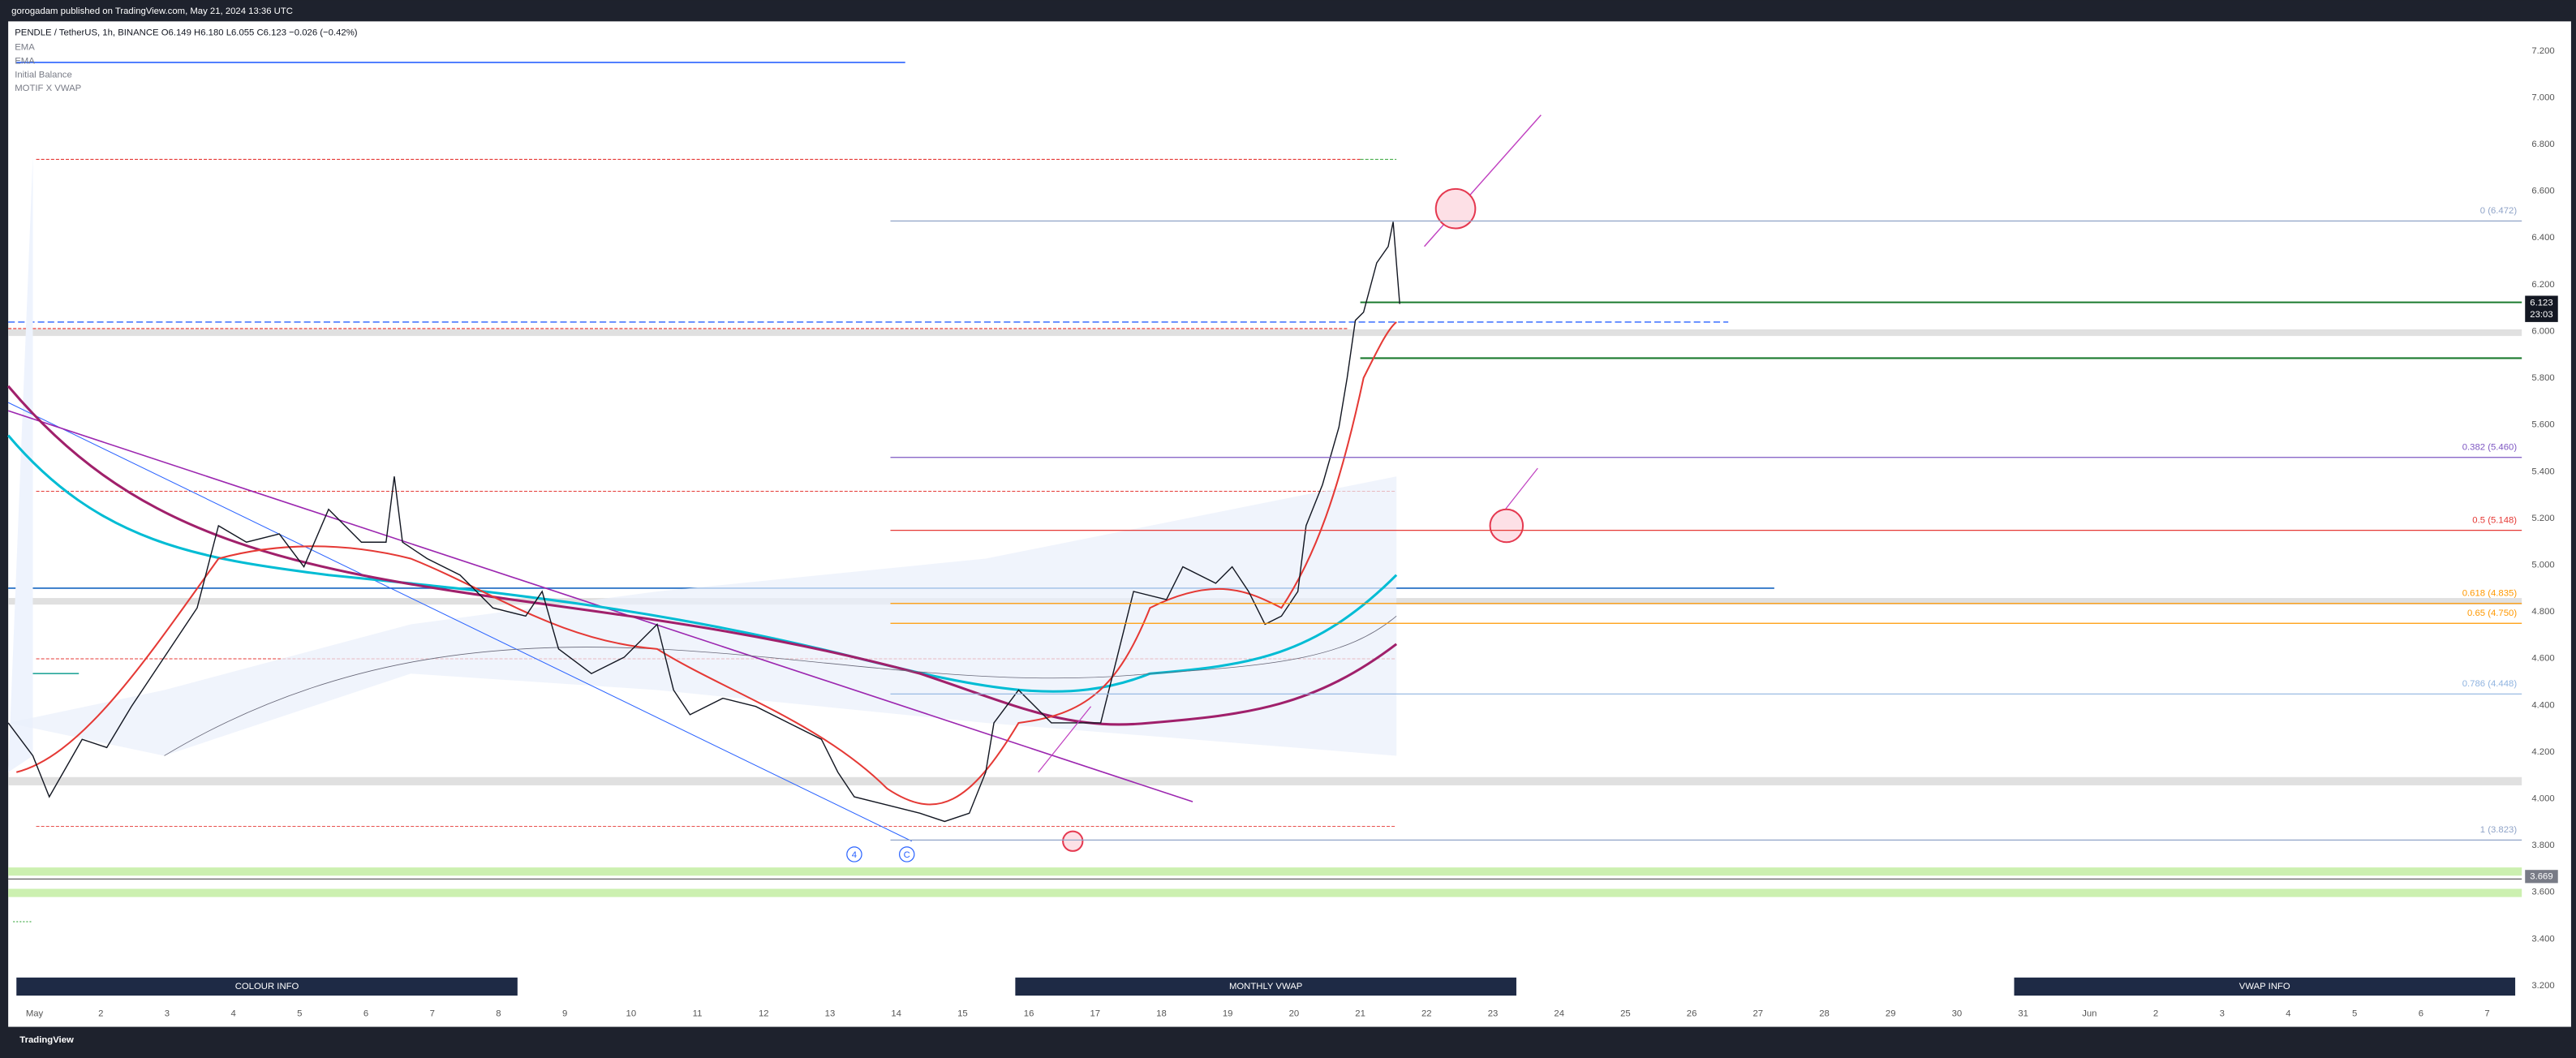 The width and height of the screenshot is (2576, 1058). Describe the element at coordinates (2499, 211) in the screenshot. I see `fib-label: 0 (6.472)` at that location.